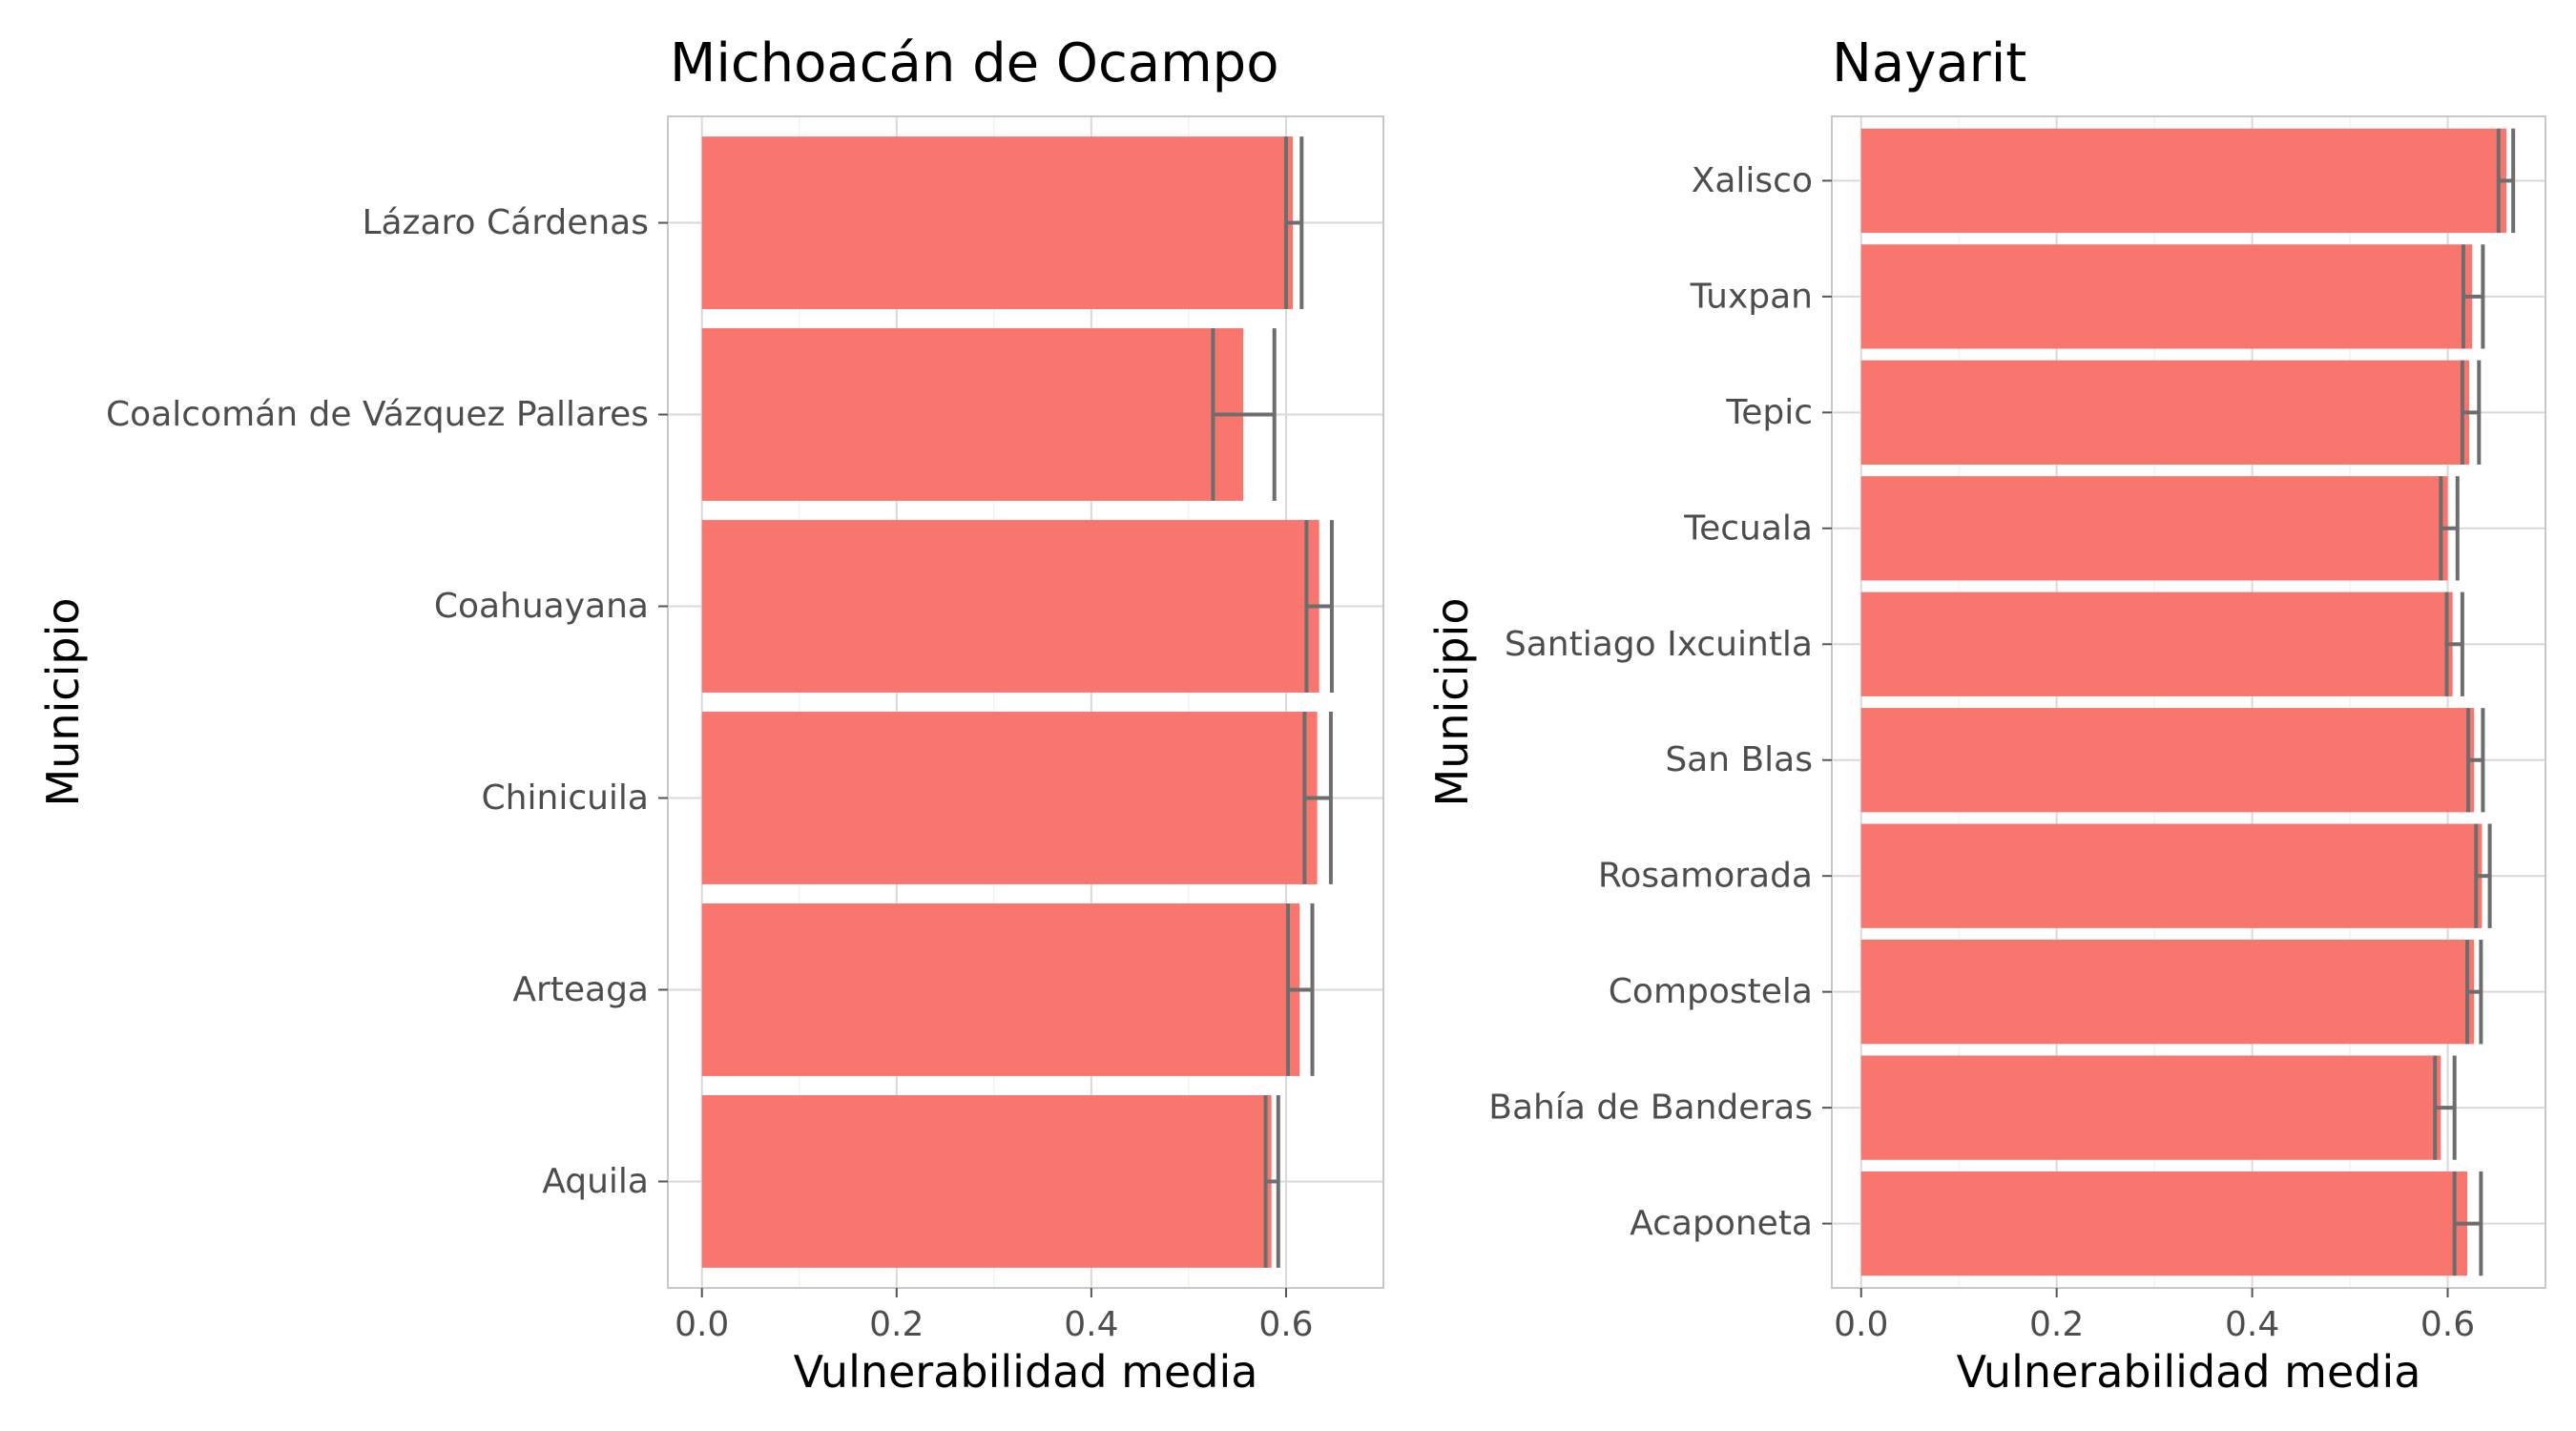 This screenshot has width=2576, height=1431. What do you see at coordinates (1711, 991) in the screenshot?
I see `y-tick-label: Compostela` at bounding box center [1711, 991].